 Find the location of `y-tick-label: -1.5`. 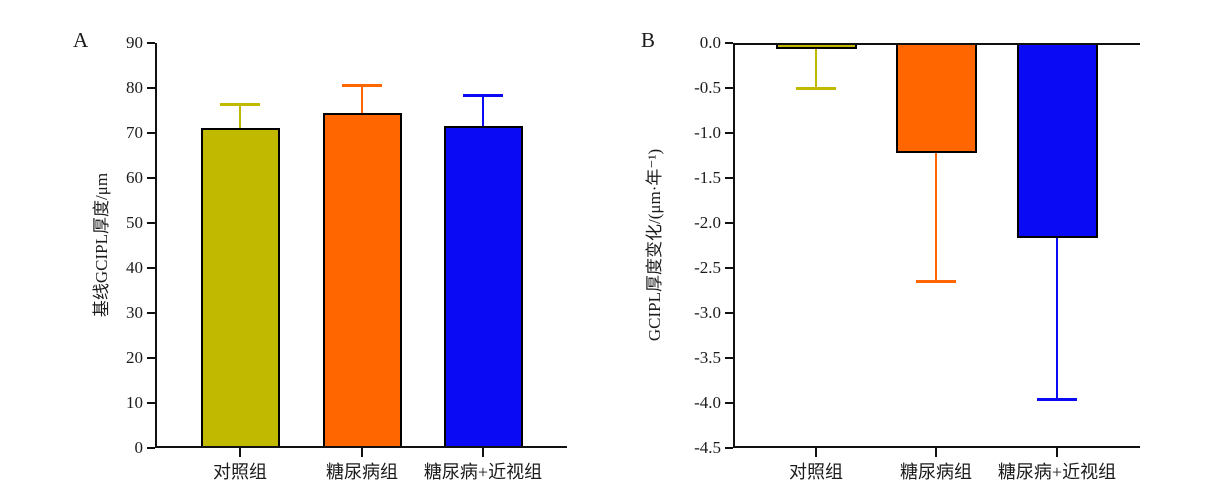

y-tick-label: -1.5 is located at coordinates (707, 177).